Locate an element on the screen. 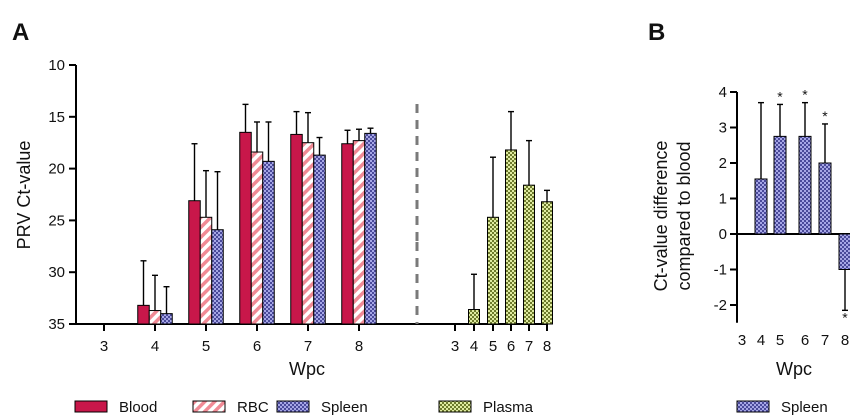 The height and width of the screenshot is (418, 850). panel-b-y-axis-label: Ct-value difference is located at coordinates (661, 216).